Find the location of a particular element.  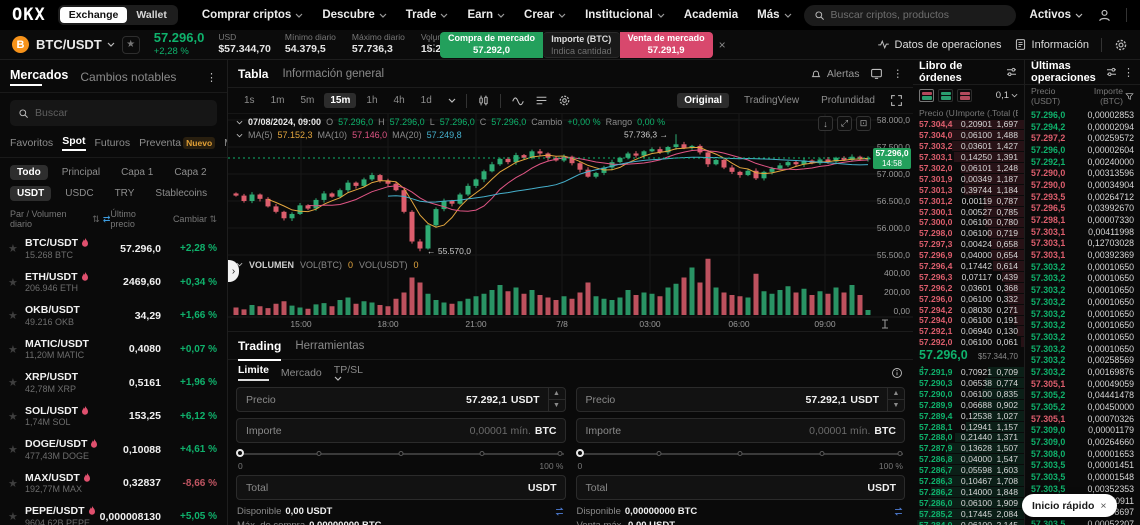

trade-row: 57.308,0 0,00001653 is located at coordinates (1082, 453).